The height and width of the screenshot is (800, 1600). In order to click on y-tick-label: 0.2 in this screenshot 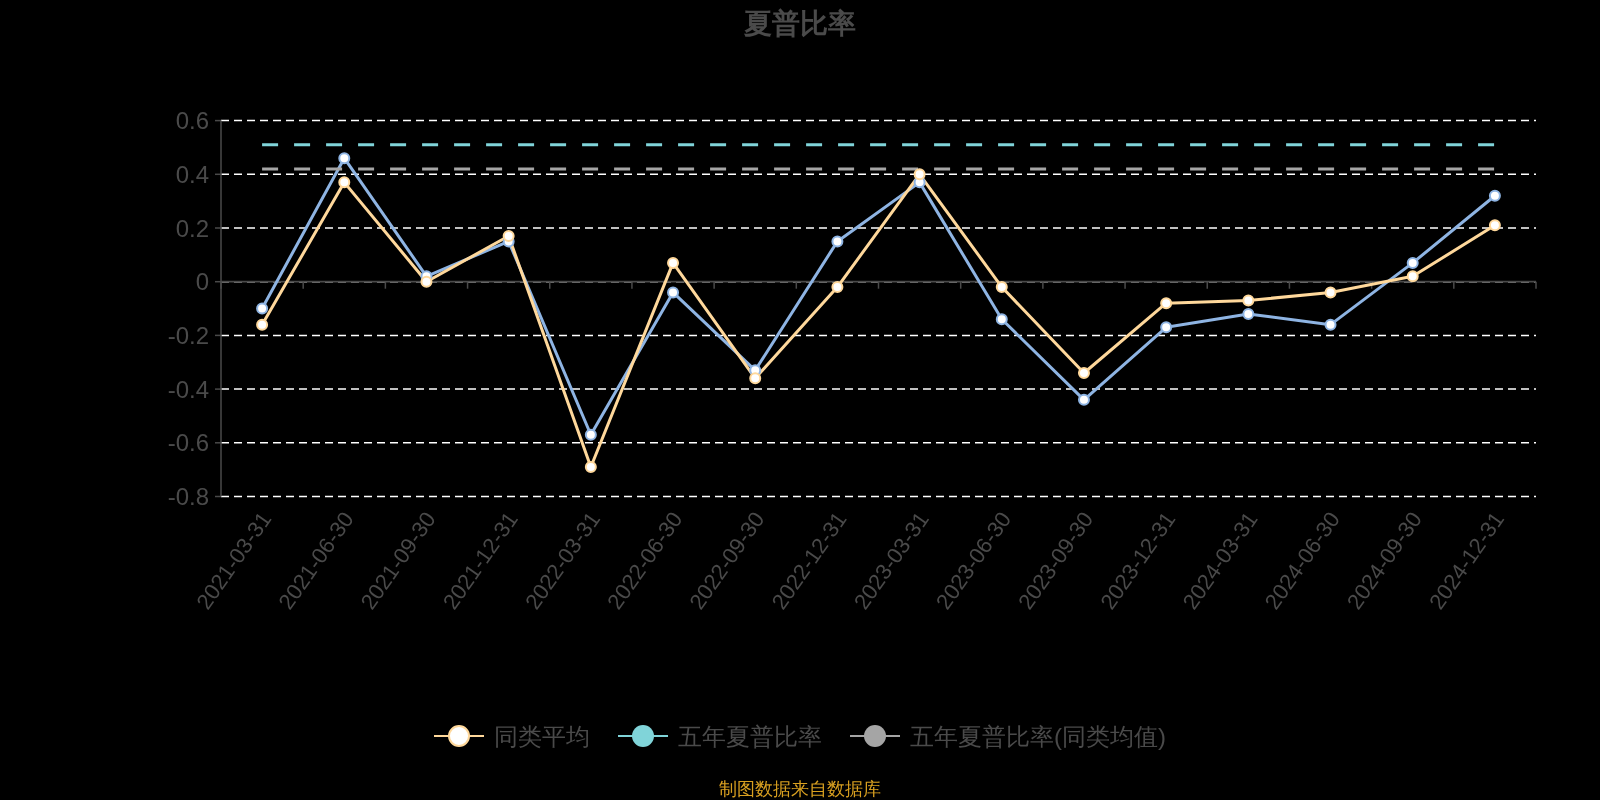, I will do `click(192, 228)`.